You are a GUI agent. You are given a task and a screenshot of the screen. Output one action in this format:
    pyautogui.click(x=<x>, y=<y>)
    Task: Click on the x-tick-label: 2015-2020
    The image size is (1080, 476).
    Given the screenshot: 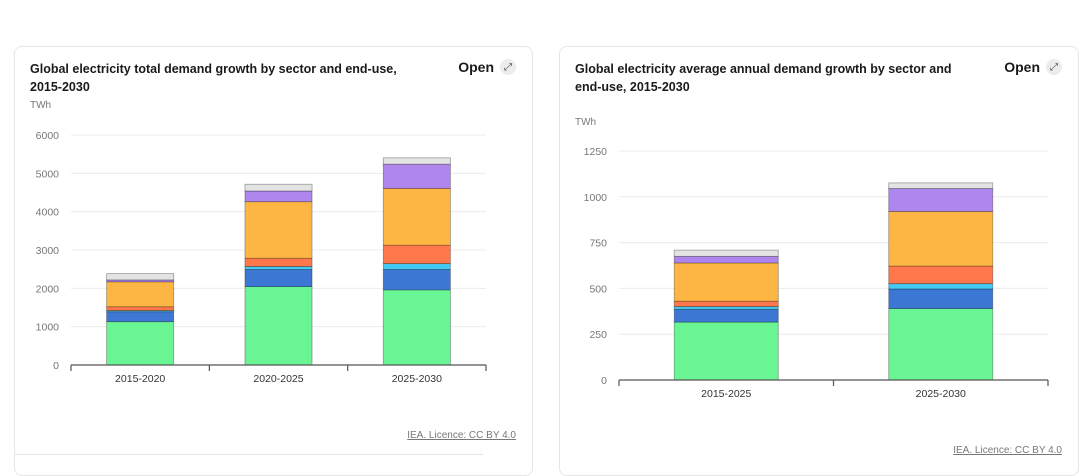 What is the action you would take?
    pyautogui.click(x=140, y=379)
    